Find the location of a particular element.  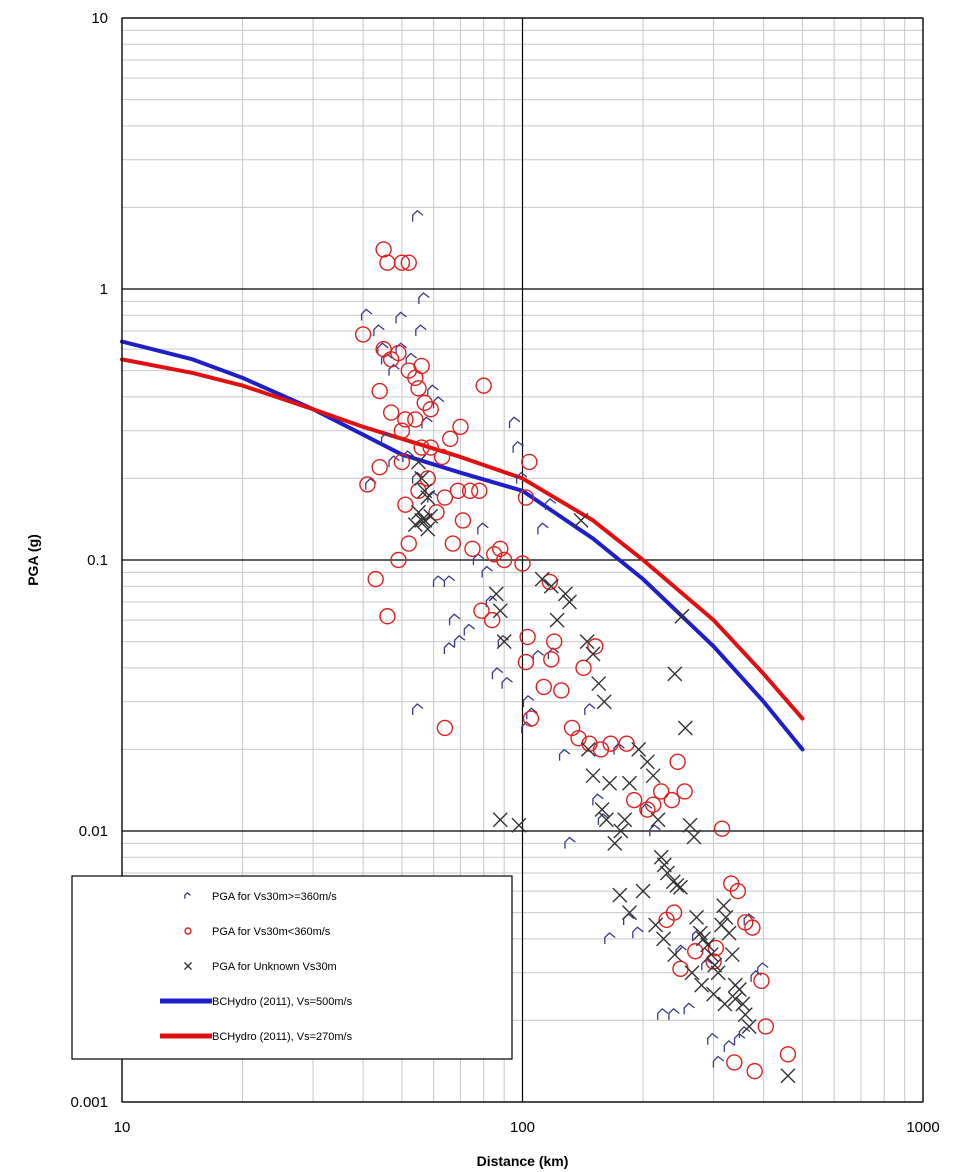

legend-entry-label: PGA for Vs30m>=360m/s is located at coordinates (274, 897).